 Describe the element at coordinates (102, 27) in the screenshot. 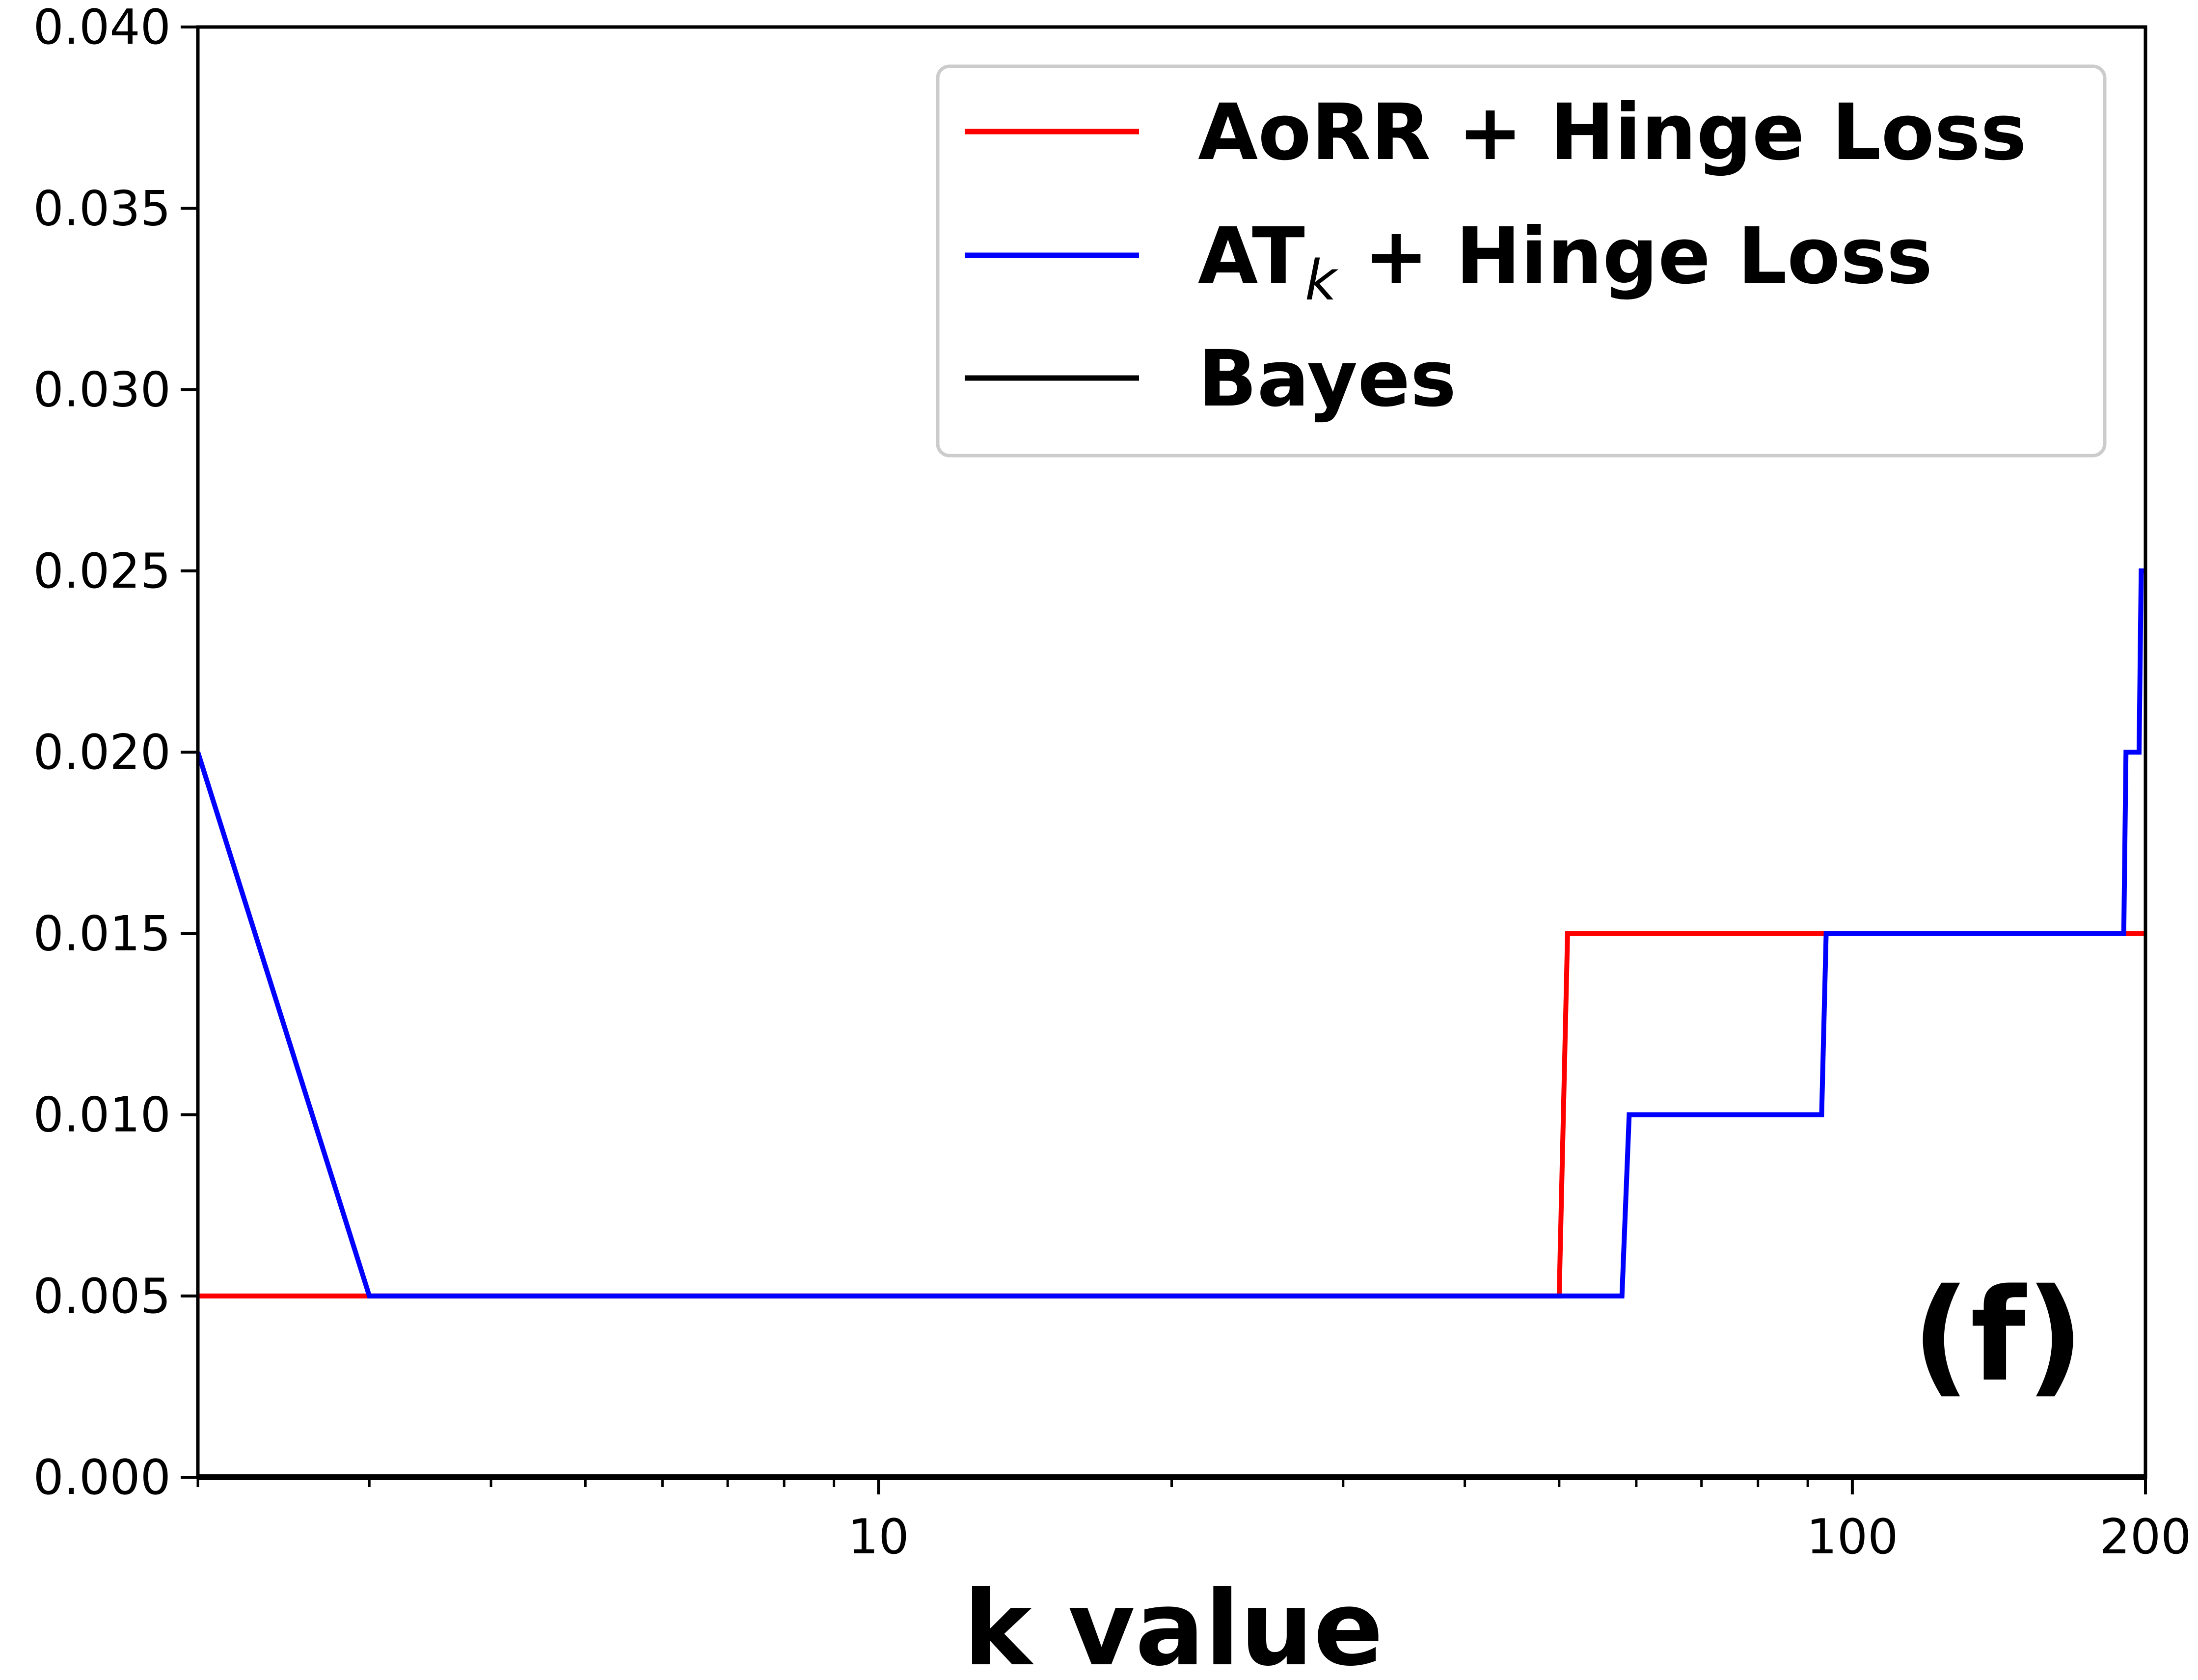

I see `y-tick-label: 0.040` at that location.